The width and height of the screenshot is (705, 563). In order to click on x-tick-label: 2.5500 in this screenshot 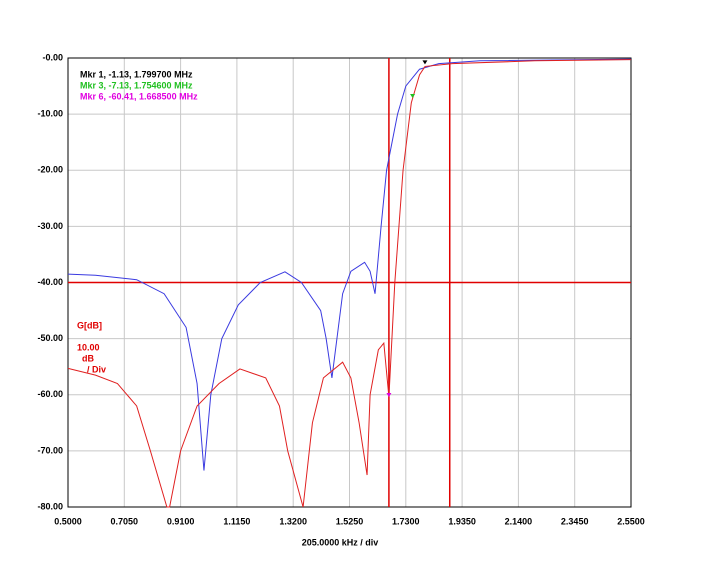, I will do `click(631, 521)`.